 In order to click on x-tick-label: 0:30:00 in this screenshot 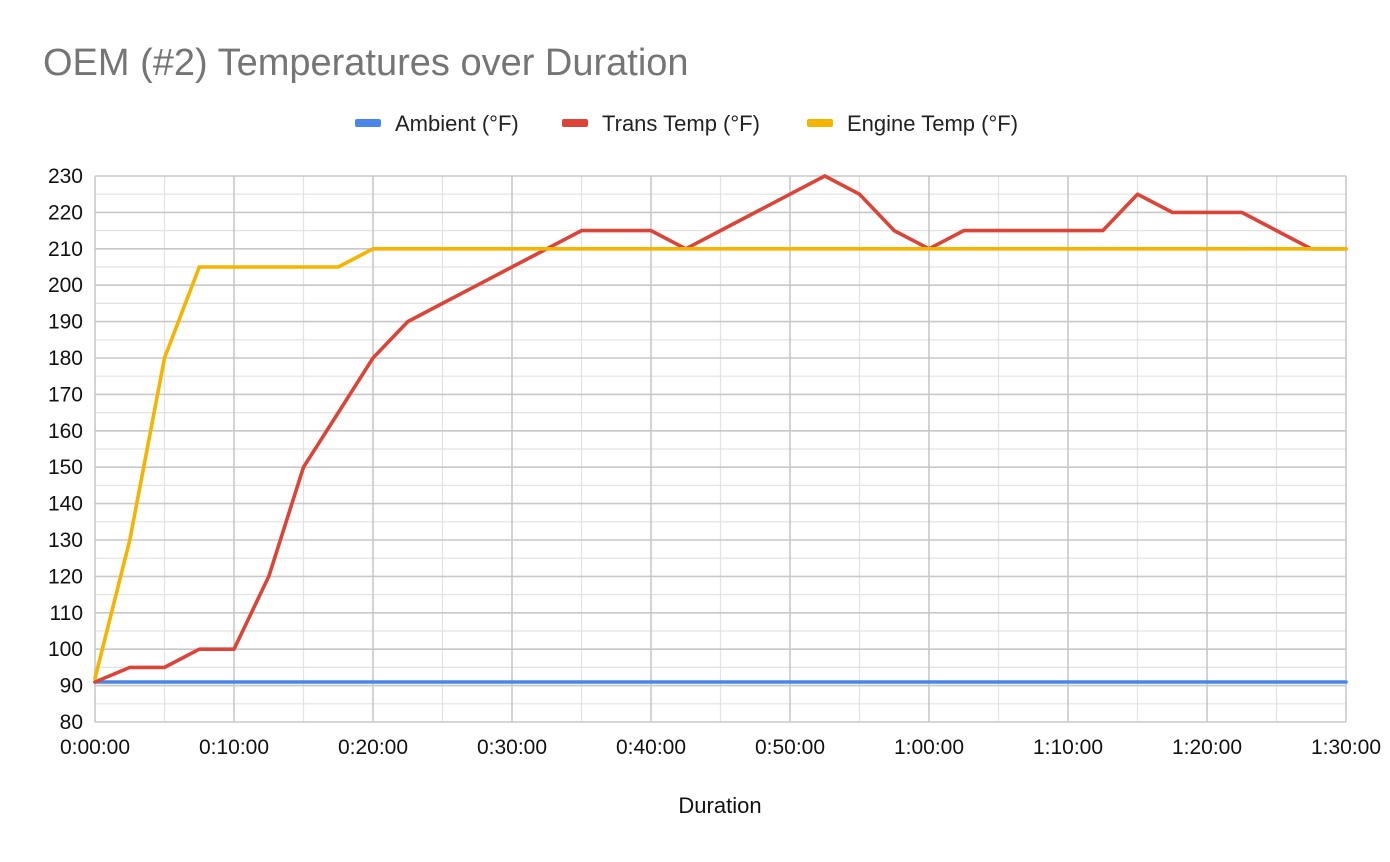, I will do `click(512, 747)`.